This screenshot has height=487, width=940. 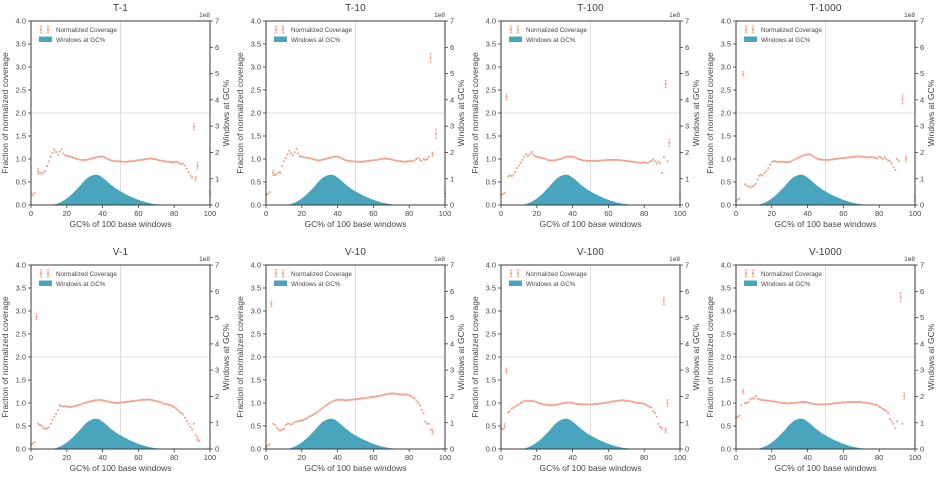 I want to click on subplot-title: T-10, so click(x=355, y=8).